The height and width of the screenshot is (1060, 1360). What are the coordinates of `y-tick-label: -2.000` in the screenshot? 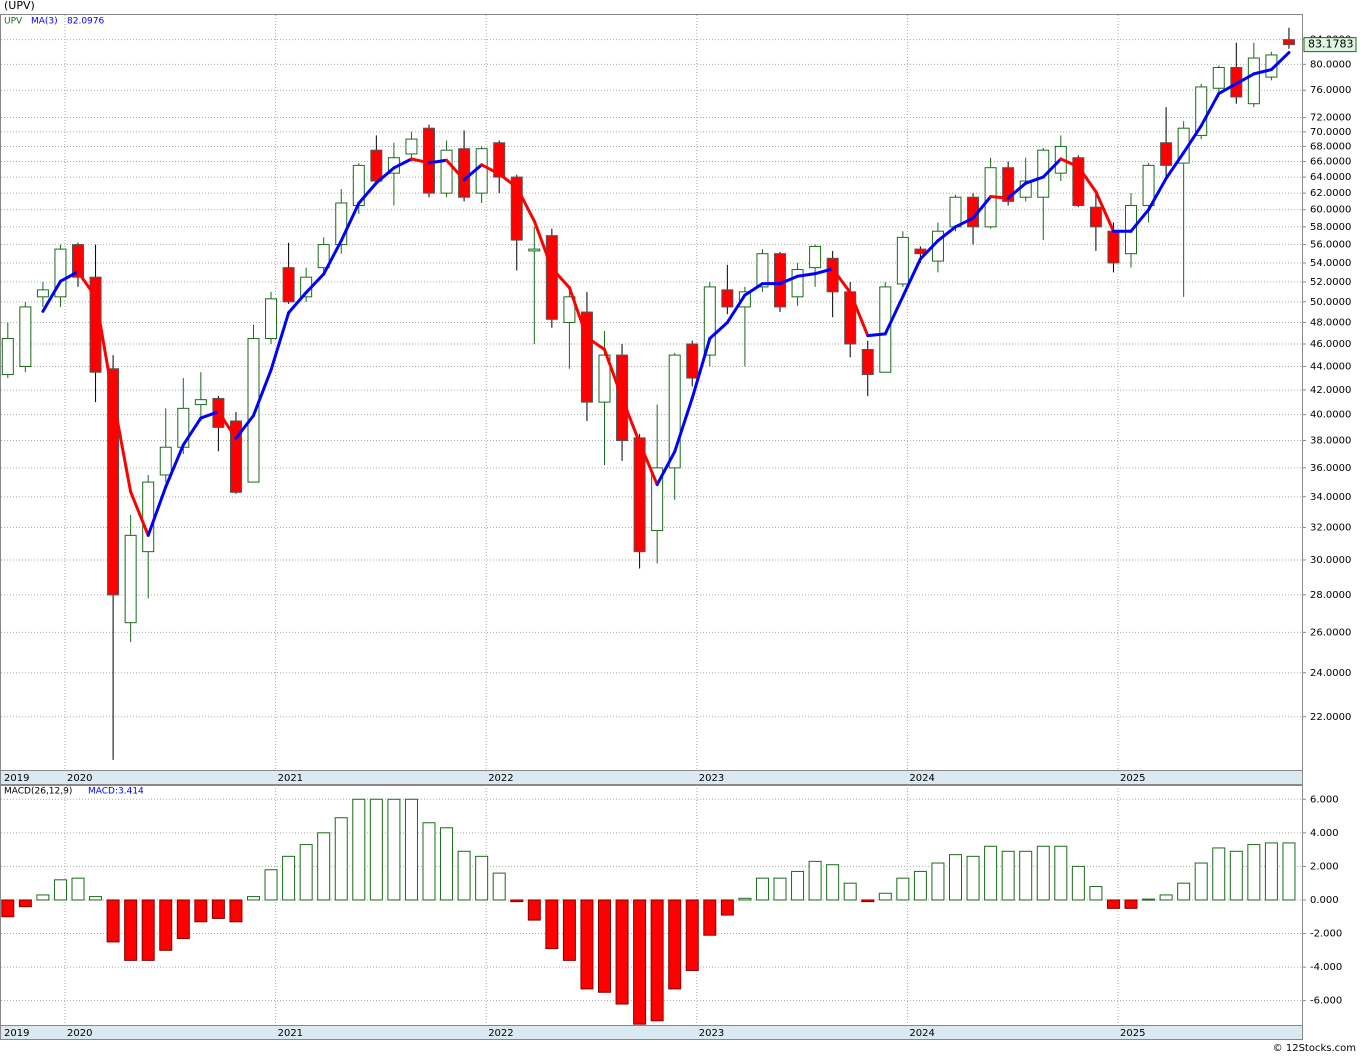 It's located at (1326, 934).